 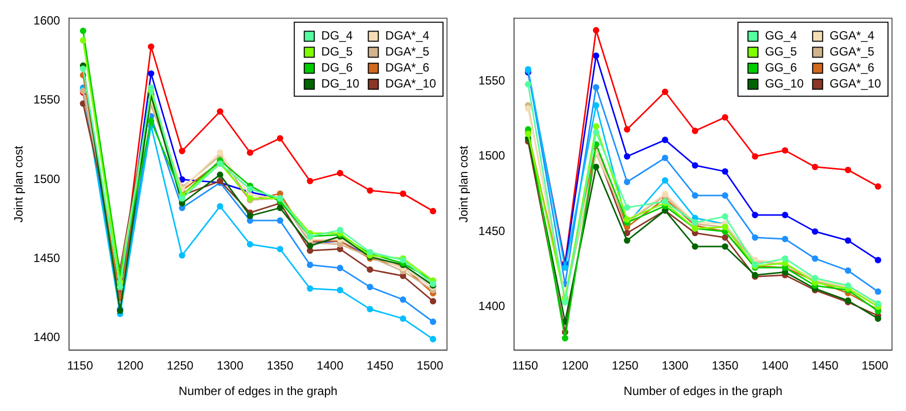 What do you see at coordinates (852, 35) in the screenshot?
I see `legend-label: GGA*_4` at bounding box center [852, 35].